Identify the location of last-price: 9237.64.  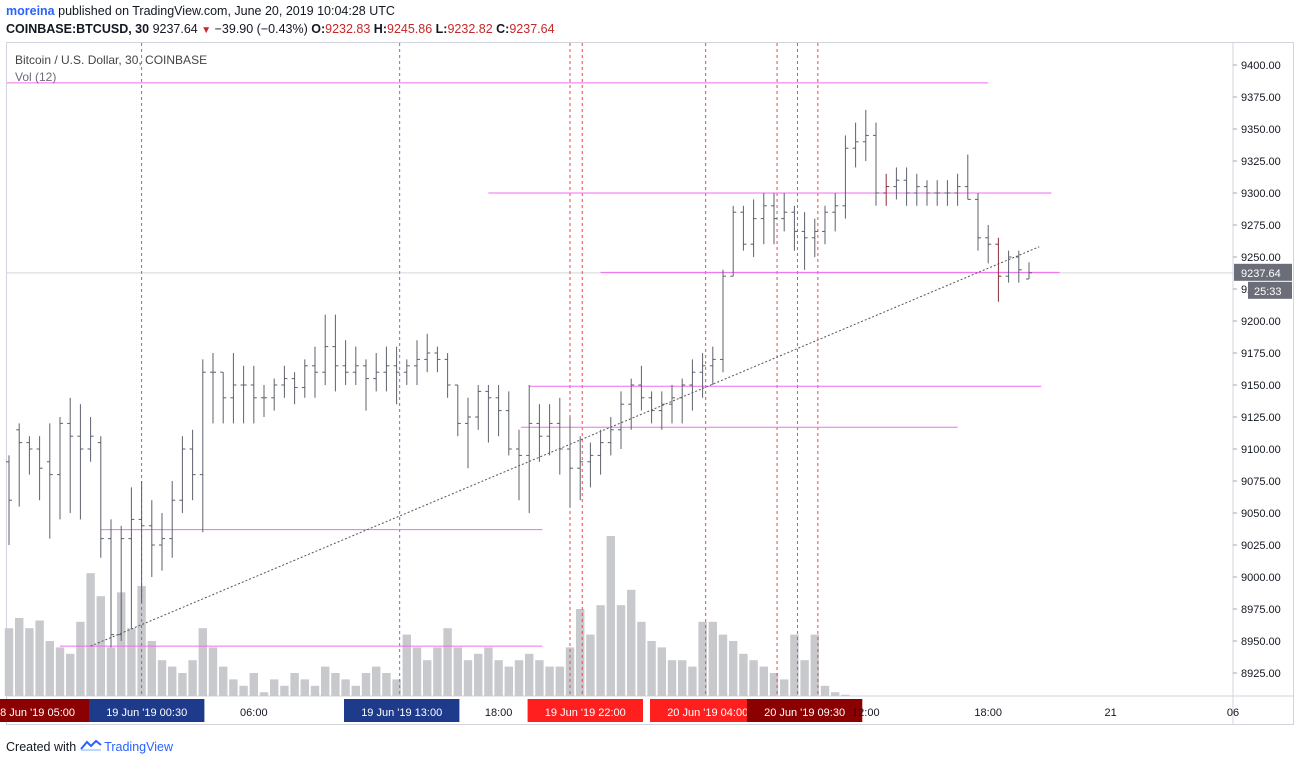
(175, 29).